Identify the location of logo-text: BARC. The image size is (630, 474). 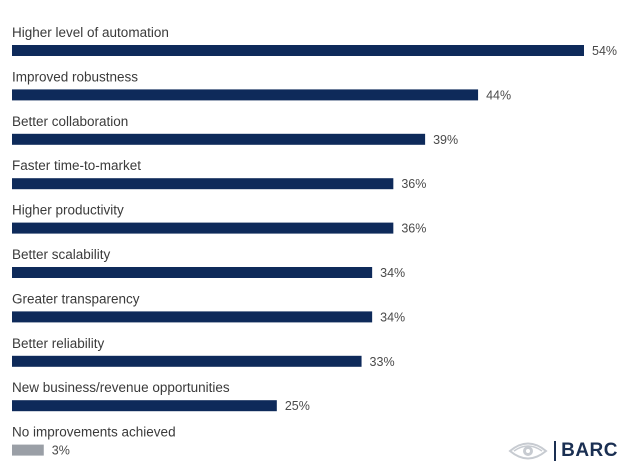
(586, 451).